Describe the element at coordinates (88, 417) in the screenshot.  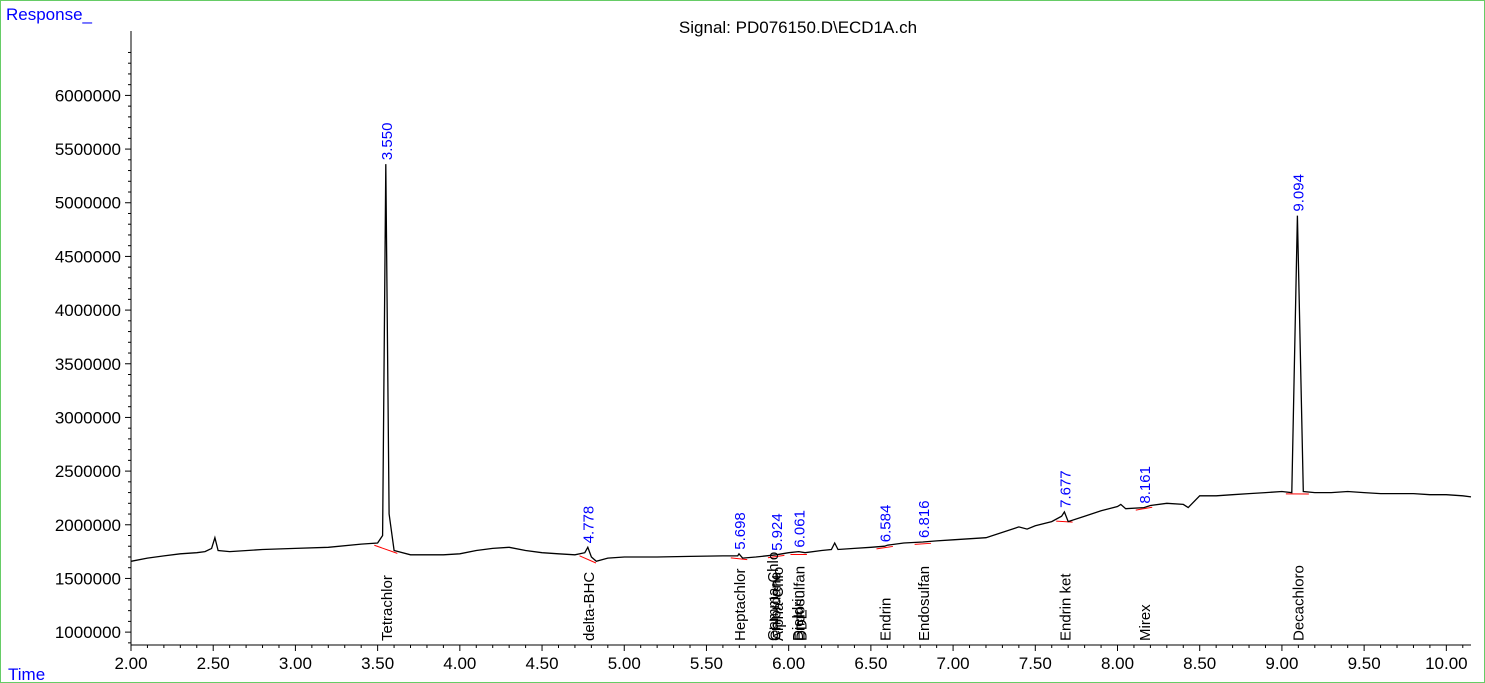
I see `y-tick-label: 3000000` at that location.